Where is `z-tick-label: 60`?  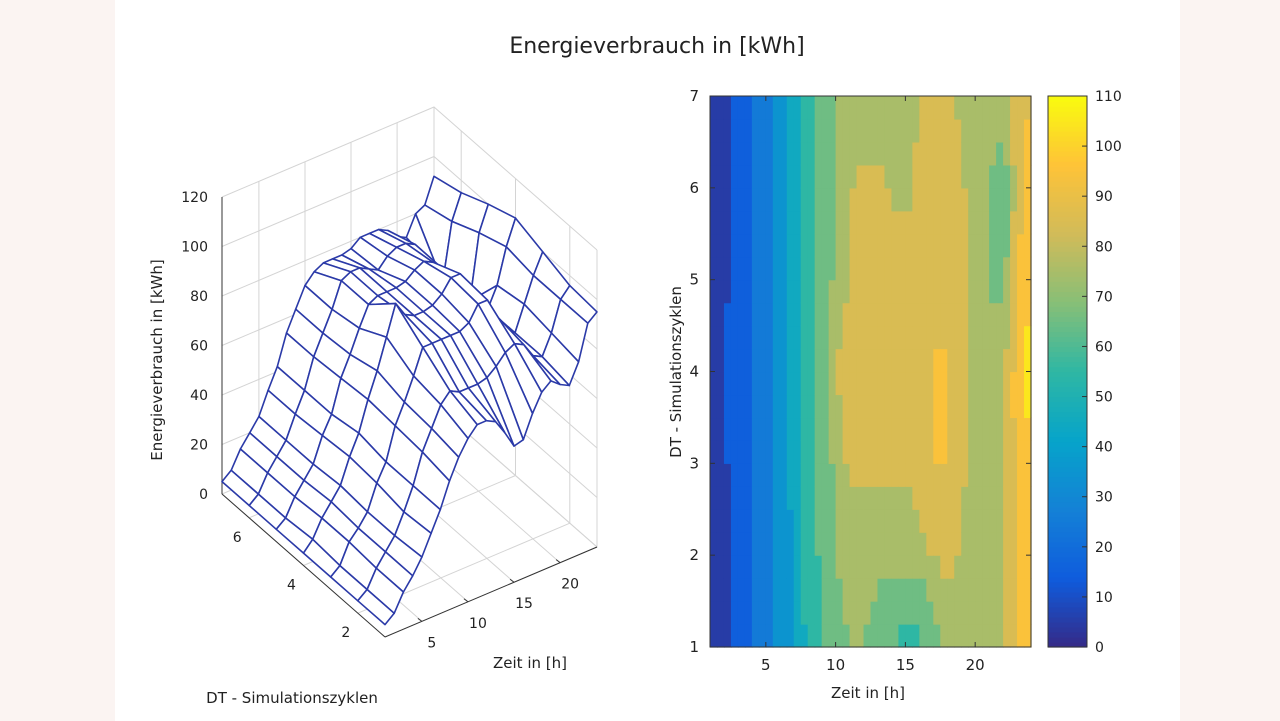
z-tick-label: 60 is located at coordinates (199, 347).